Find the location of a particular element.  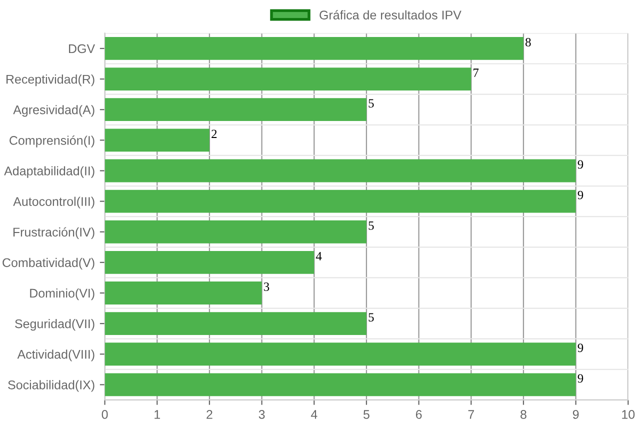

legend-label: Gráfica de resultados IPV is located at coordinates (391, 15).